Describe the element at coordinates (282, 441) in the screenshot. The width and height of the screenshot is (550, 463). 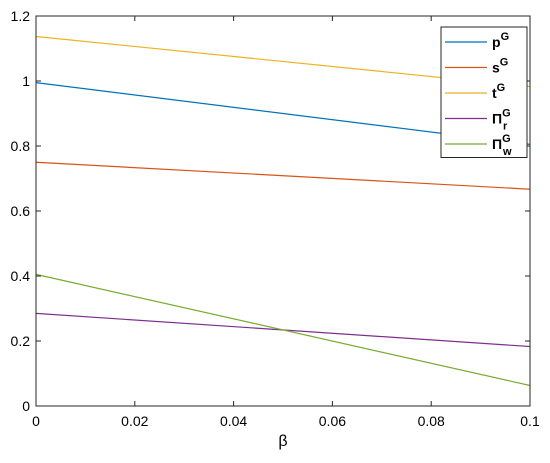
I see `x-axis-label: β` at that location.